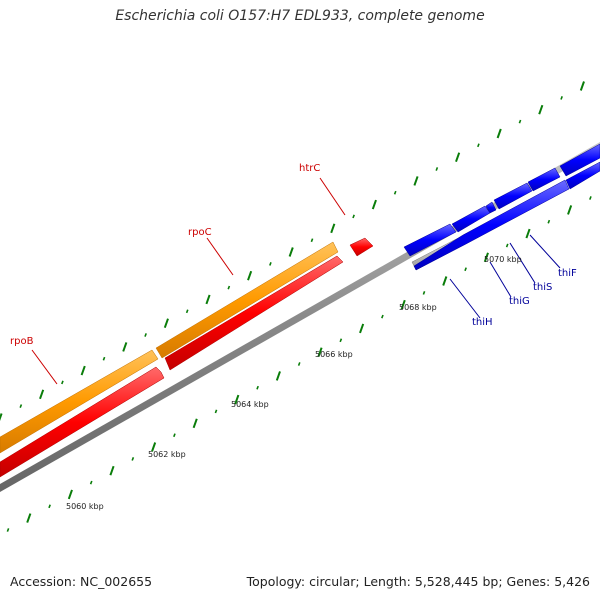  I want to click on scale-label-5060: 5060 kbp, so click(85, 506).